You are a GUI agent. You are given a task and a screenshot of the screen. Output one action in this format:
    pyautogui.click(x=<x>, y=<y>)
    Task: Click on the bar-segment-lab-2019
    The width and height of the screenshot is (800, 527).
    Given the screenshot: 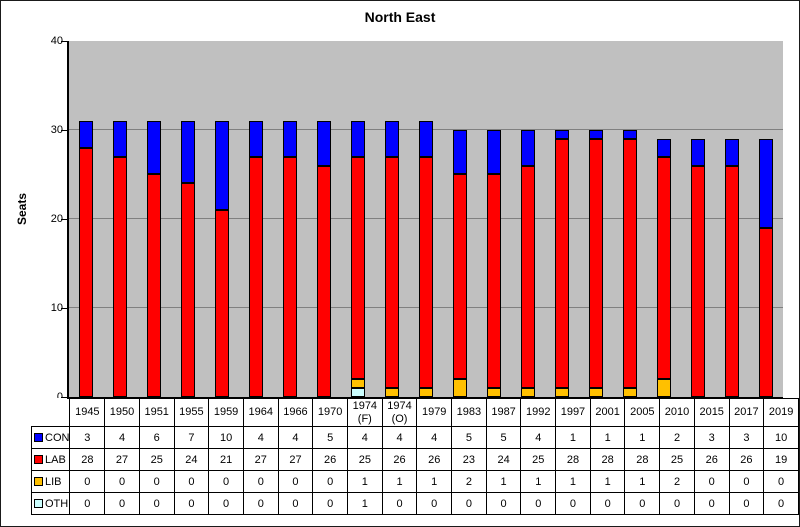 What is the action you would take?
    pyautogui.click(x=766, y=312)
    